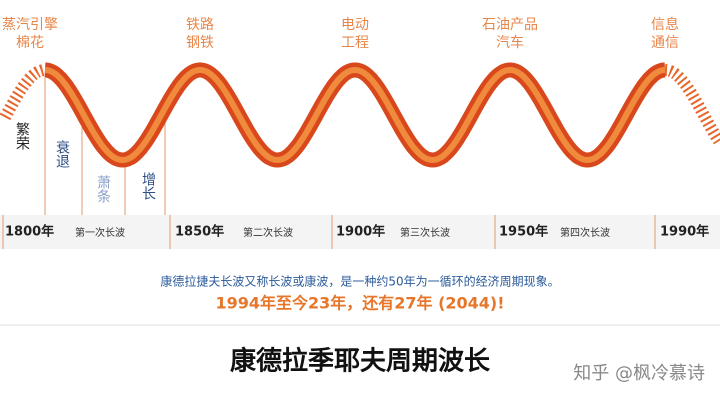  What do you see at coordinates (360, 361) in the screenshot?
I see `title: 康德拉季耶夫周期波长` at bounding box center [360, 361].